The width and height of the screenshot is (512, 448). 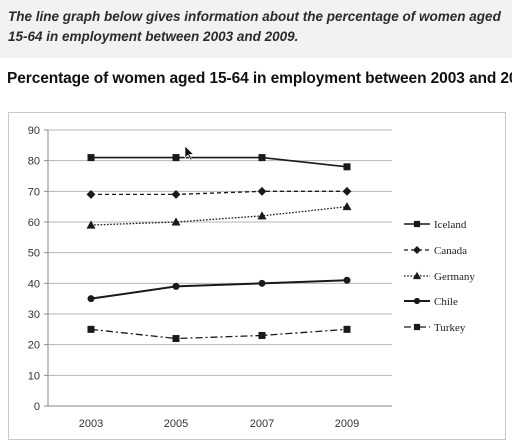 I want to click on legend-item: Iceland, so click(x=435, y=225).